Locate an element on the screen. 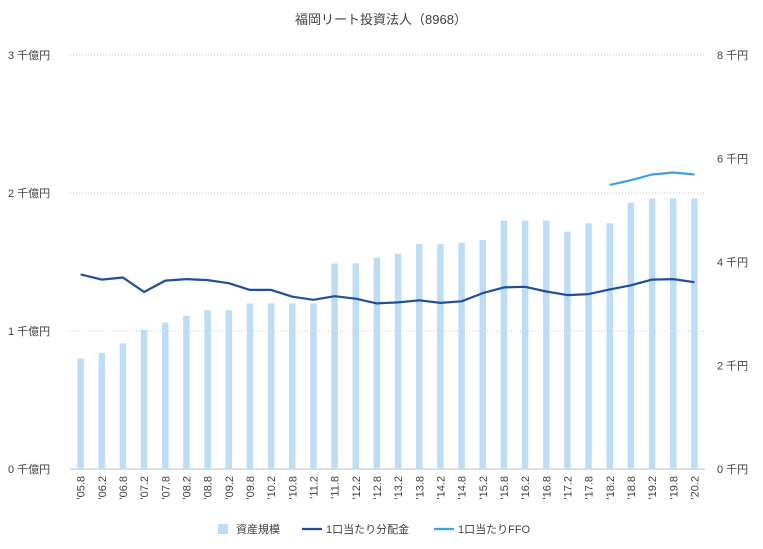  x-tick-label: '19.8 is located at coordinates (674, 488).